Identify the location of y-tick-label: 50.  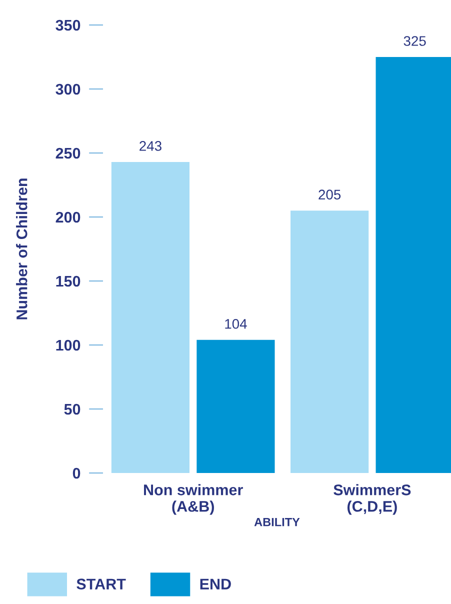
(72, 409).